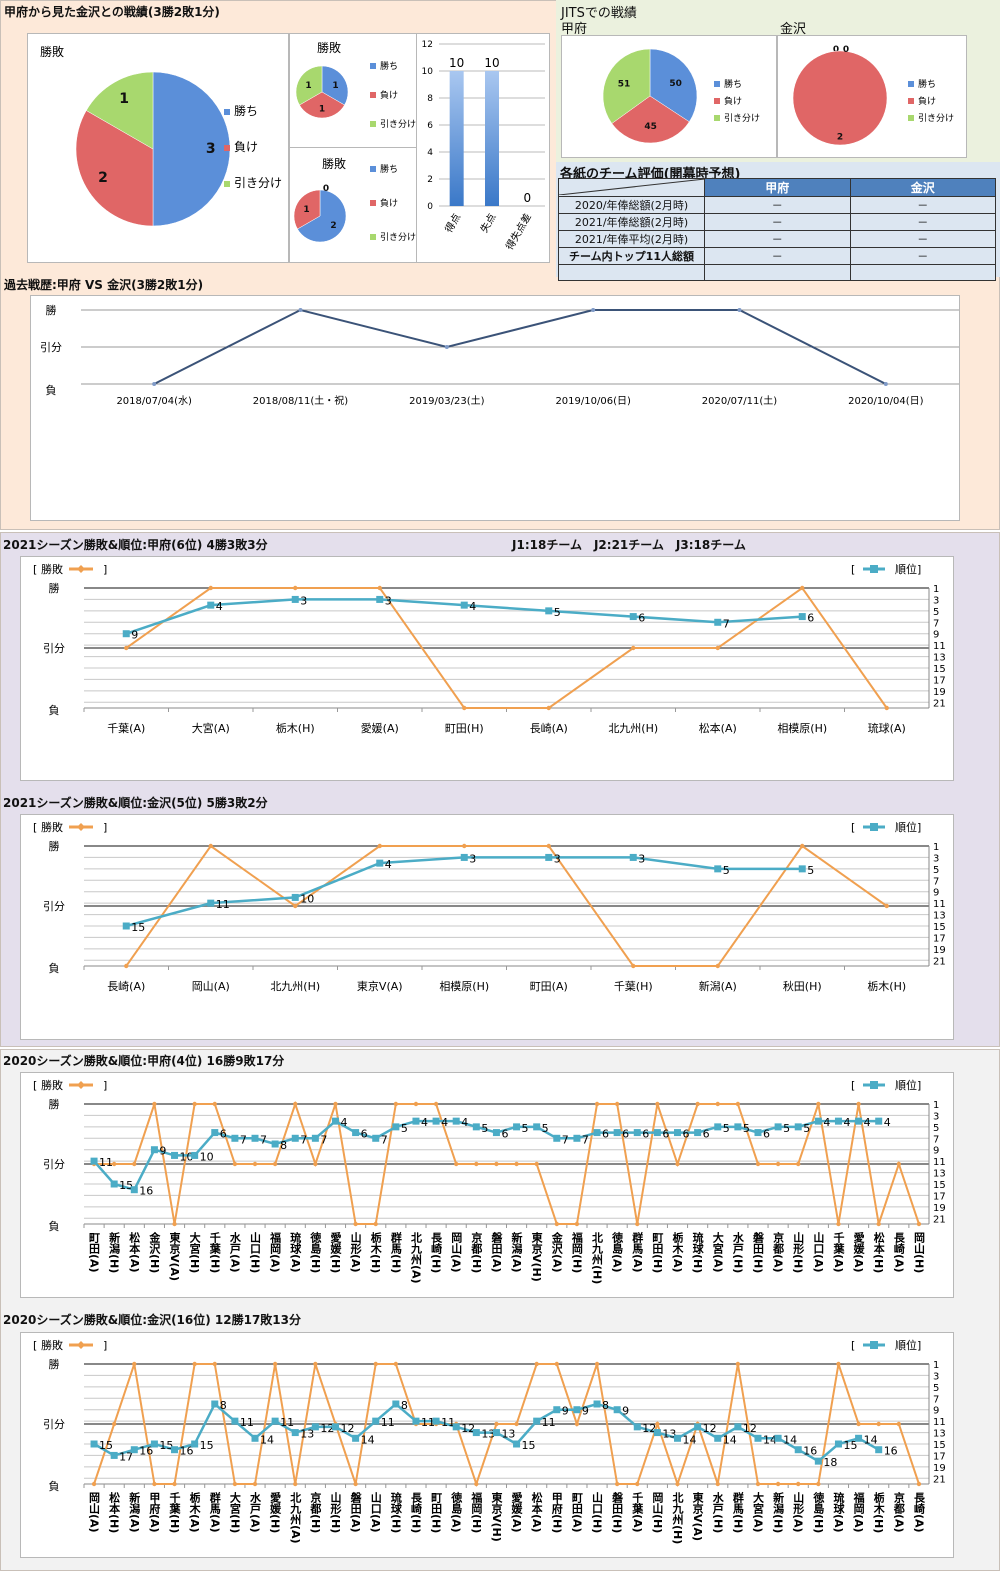 The width and height of the screenshot is (1000, 1571). Describe the element at coordinates (518, 231) in the screenshot. I see `x-tick-label: 得失点差` at that location.